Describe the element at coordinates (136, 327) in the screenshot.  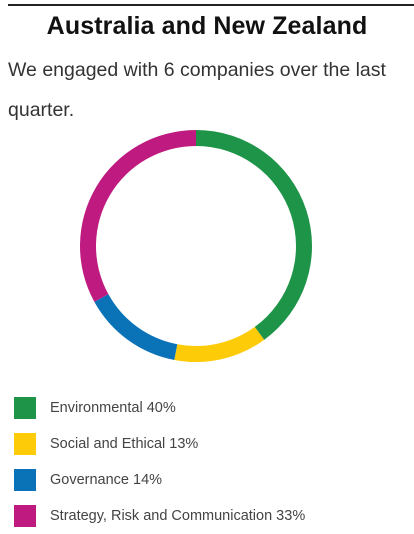
I see `donut-slice-governance` at that location.